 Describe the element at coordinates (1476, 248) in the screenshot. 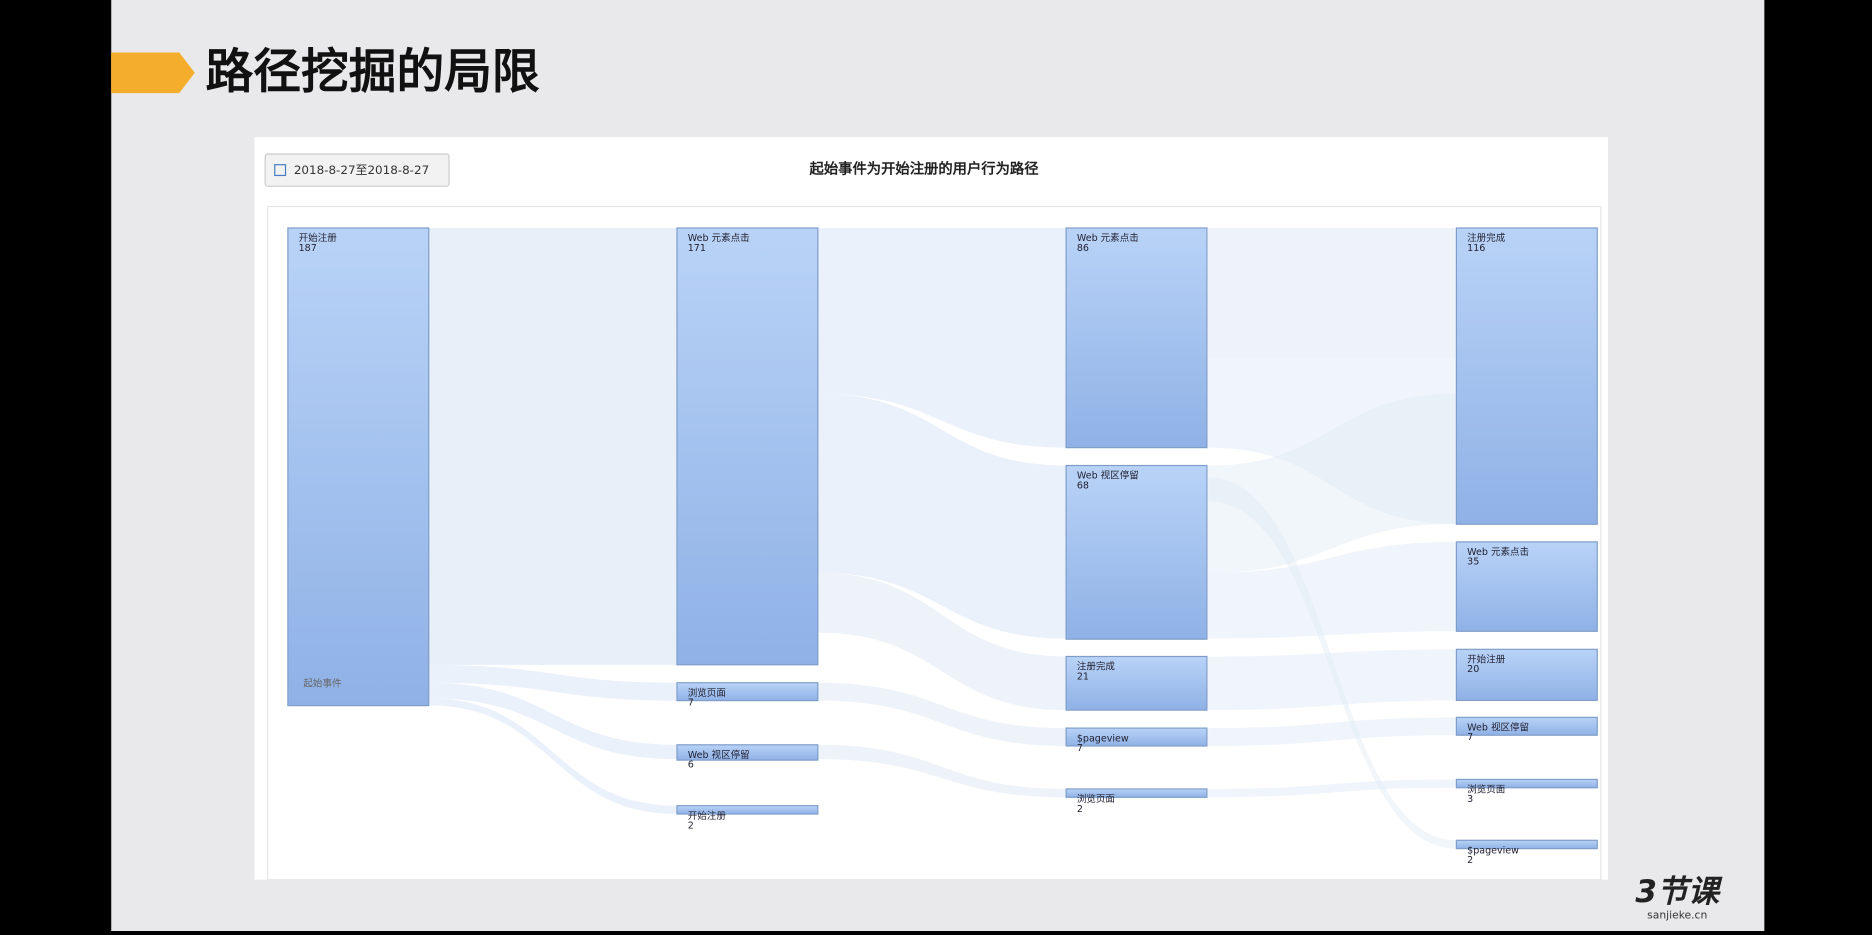

I see `node-value: 116` at that location.